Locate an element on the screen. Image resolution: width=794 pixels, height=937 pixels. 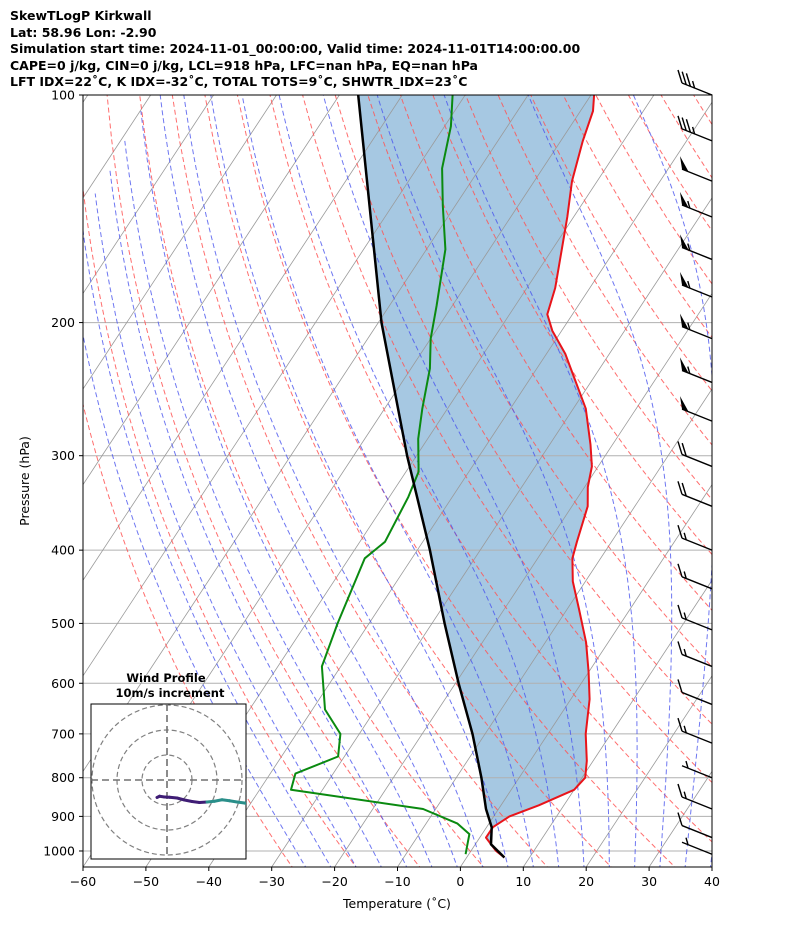
y-tick-label: 200 is located at coordinates (63, 322).